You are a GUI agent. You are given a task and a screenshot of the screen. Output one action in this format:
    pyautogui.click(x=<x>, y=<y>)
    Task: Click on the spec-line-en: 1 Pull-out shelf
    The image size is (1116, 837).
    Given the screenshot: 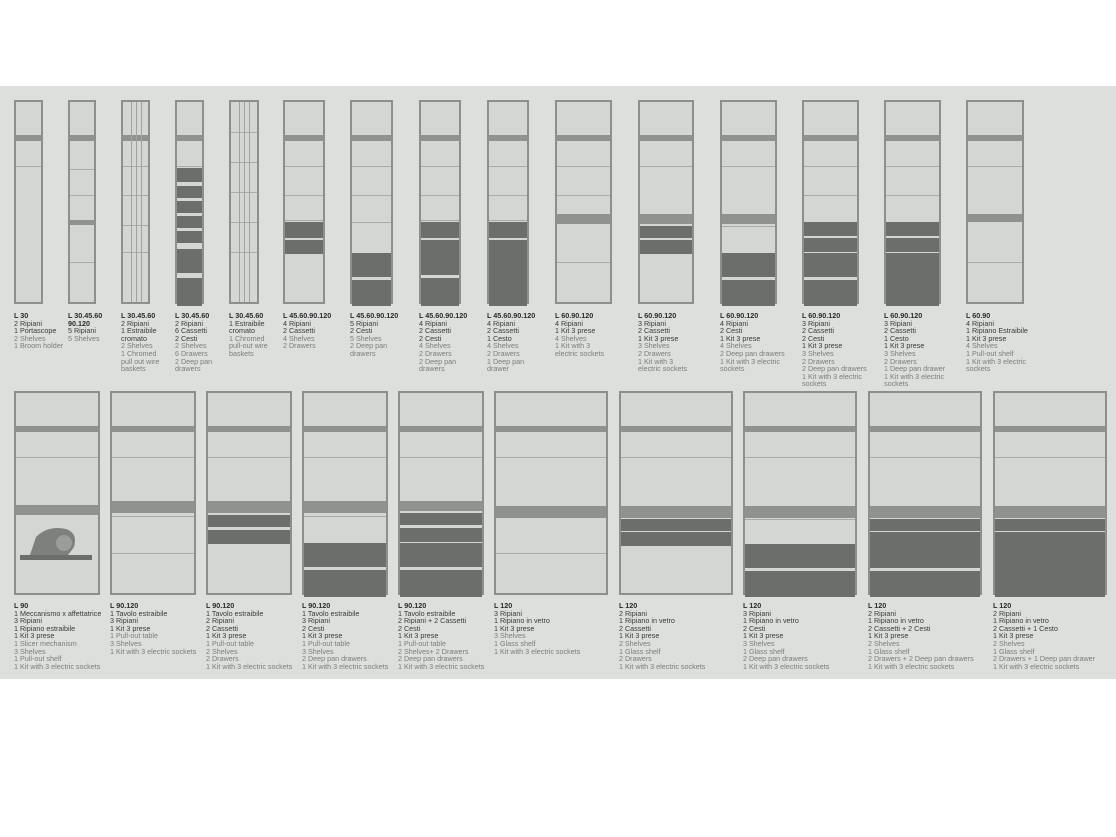 What is the action you would take?
    pyautogui.click(x=38, y=659)
    